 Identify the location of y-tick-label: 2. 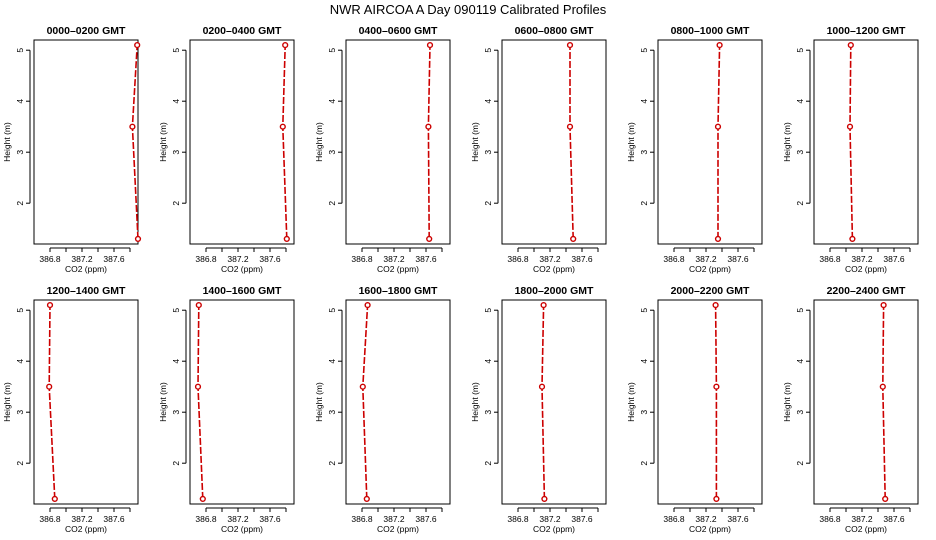
(488, 203).